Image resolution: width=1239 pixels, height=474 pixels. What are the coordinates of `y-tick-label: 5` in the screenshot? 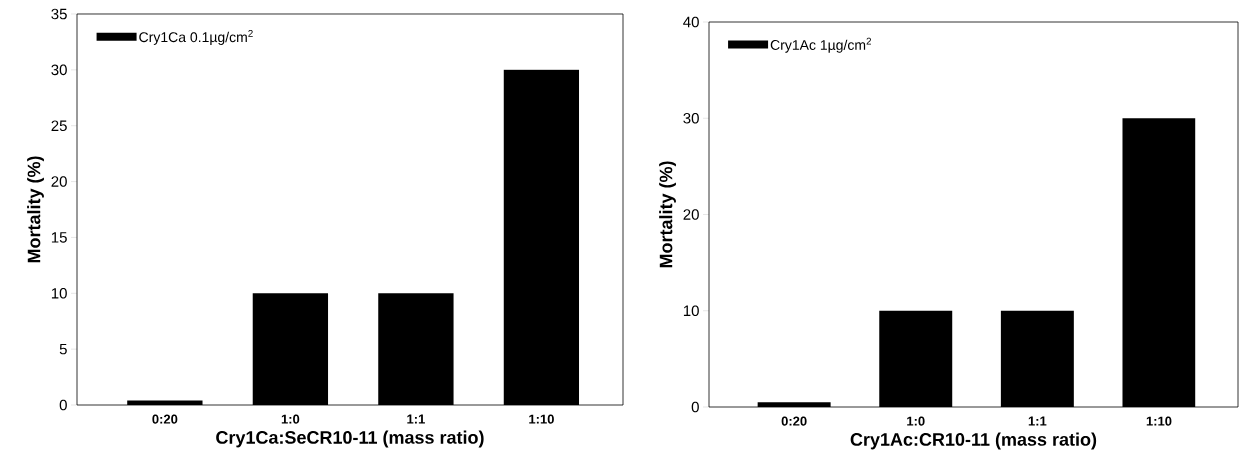 It's located at (63, 349).